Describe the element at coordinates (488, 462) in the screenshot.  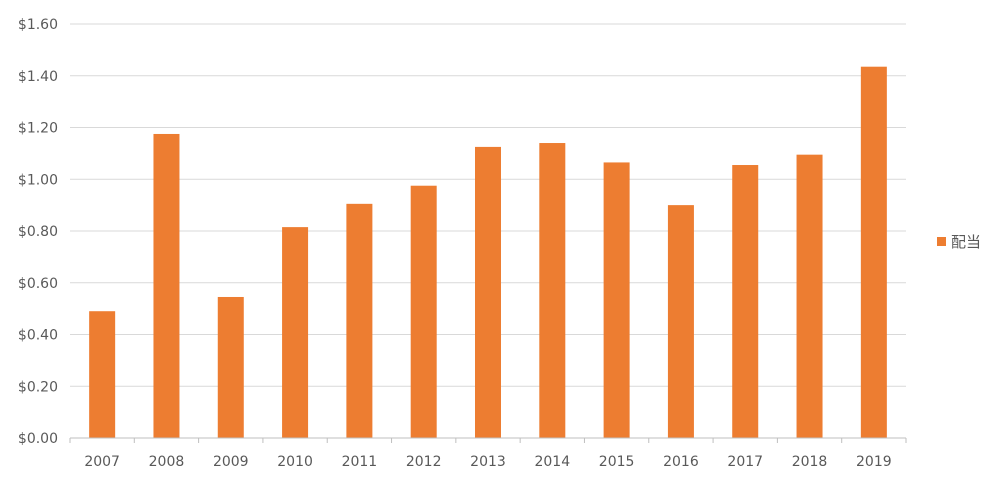
I see `x-tick-label: 2013` at that location.